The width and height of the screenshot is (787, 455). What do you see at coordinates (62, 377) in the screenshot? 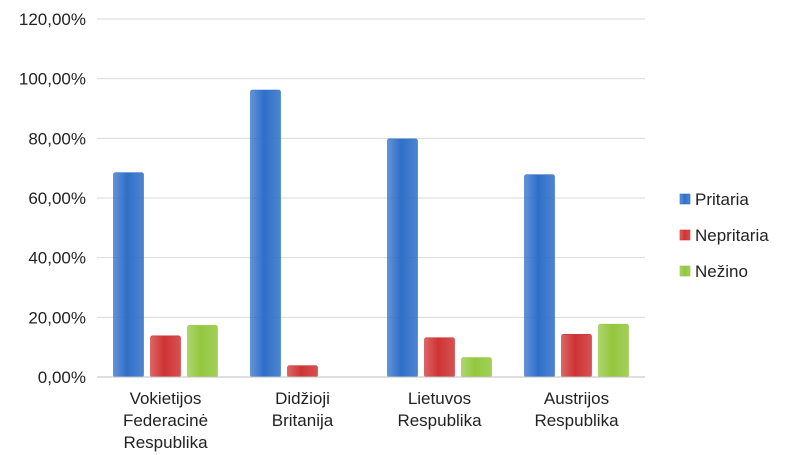
I see `y-tick-label: 0,00%` at bounding box center [62, 377].